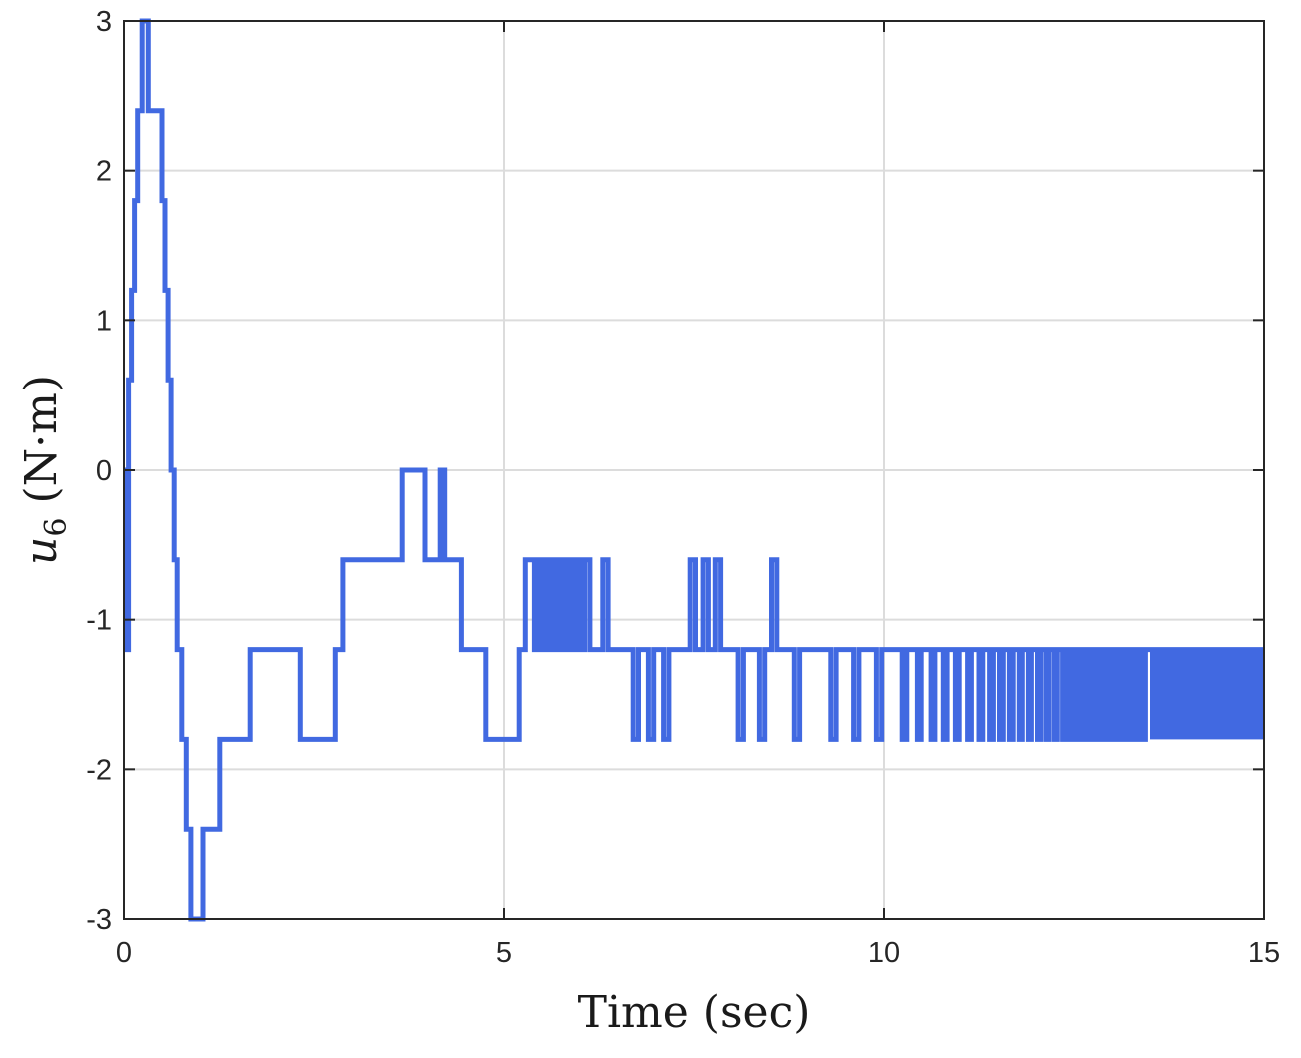 The height and width of the screenshot is (1058, 1301). Describe the element at coordinates (99, 621) in the screenshot. I see `y-tick-label-2: -1` at that location.